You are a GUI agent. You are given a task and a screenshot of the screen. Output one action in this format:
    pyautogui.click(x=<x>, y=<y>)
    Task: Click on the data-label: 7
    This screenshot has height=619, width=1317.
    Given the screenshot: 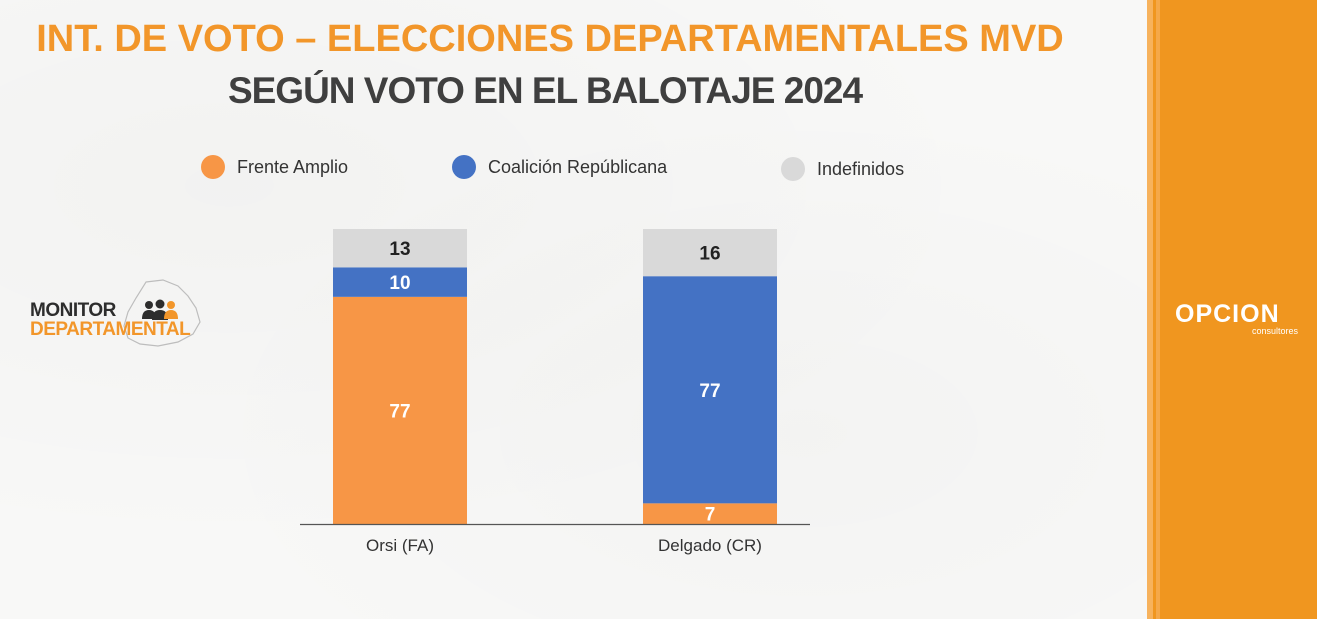 What is the action you would take?
    pyautogui.click(x=710, y=515)
    